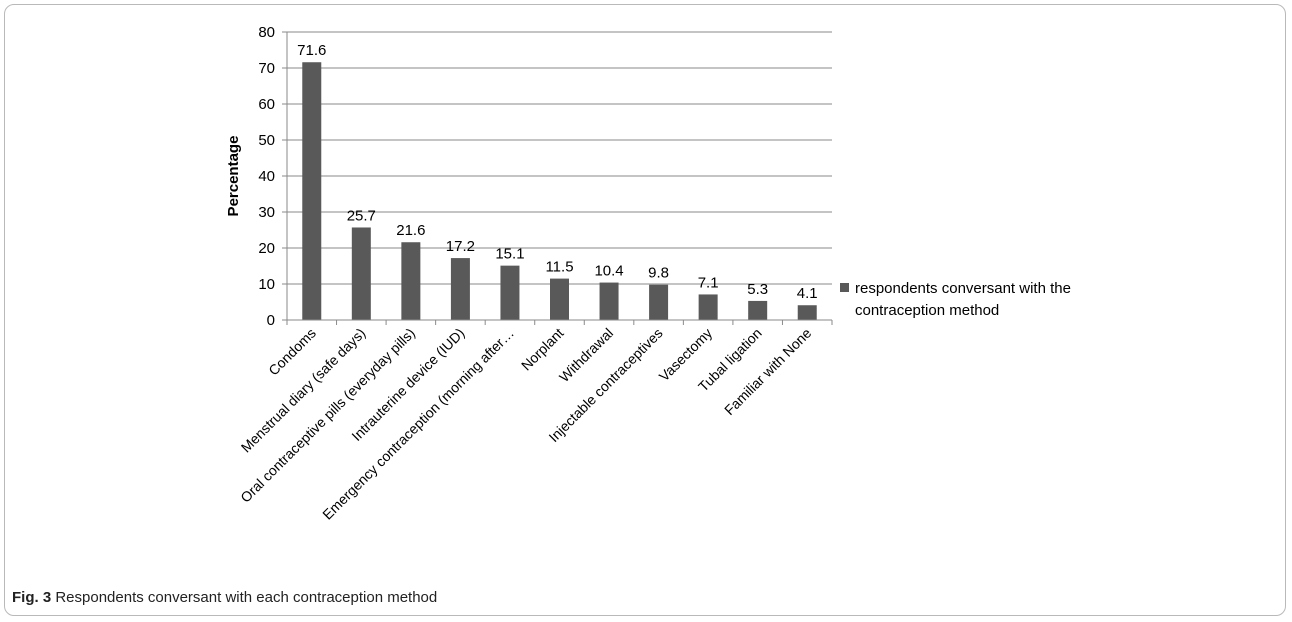 This screenshot has height=622, width=1292. I want to click on data-label: 17.2, so click(460, 246).